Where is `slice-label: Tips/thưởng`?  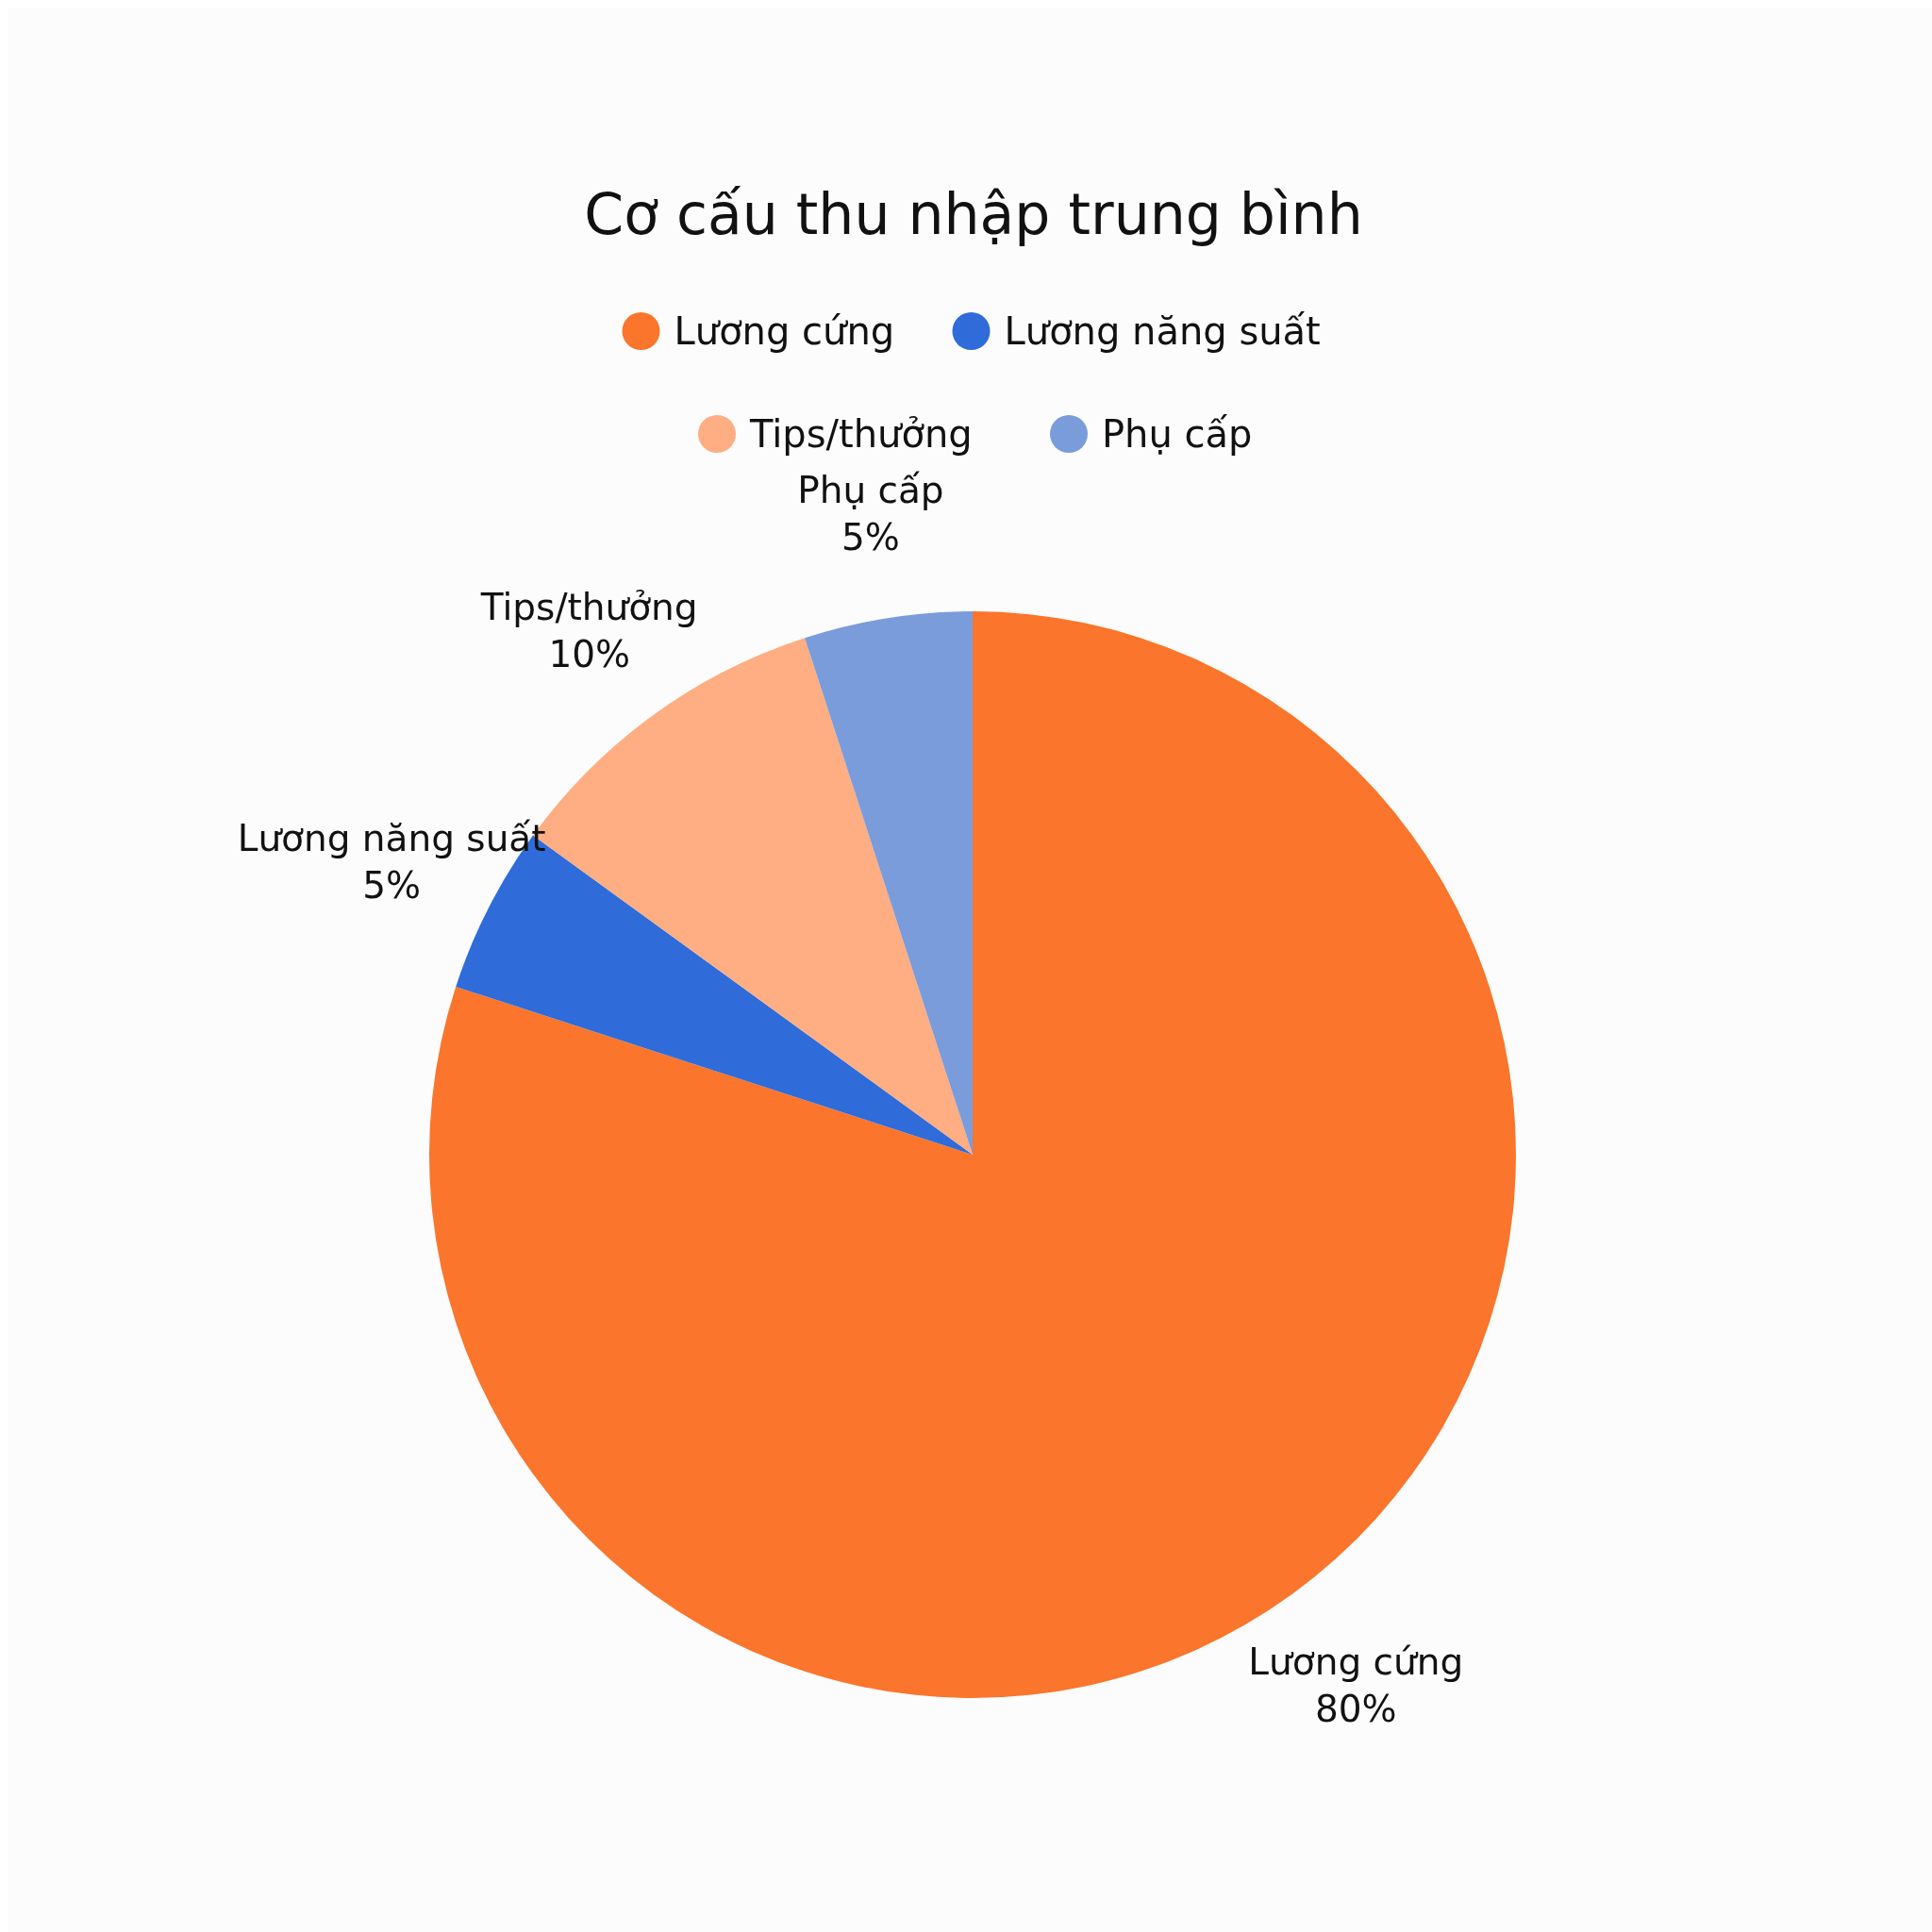 slice-label: Tips/thưởng is located at coordinates (588, 606).